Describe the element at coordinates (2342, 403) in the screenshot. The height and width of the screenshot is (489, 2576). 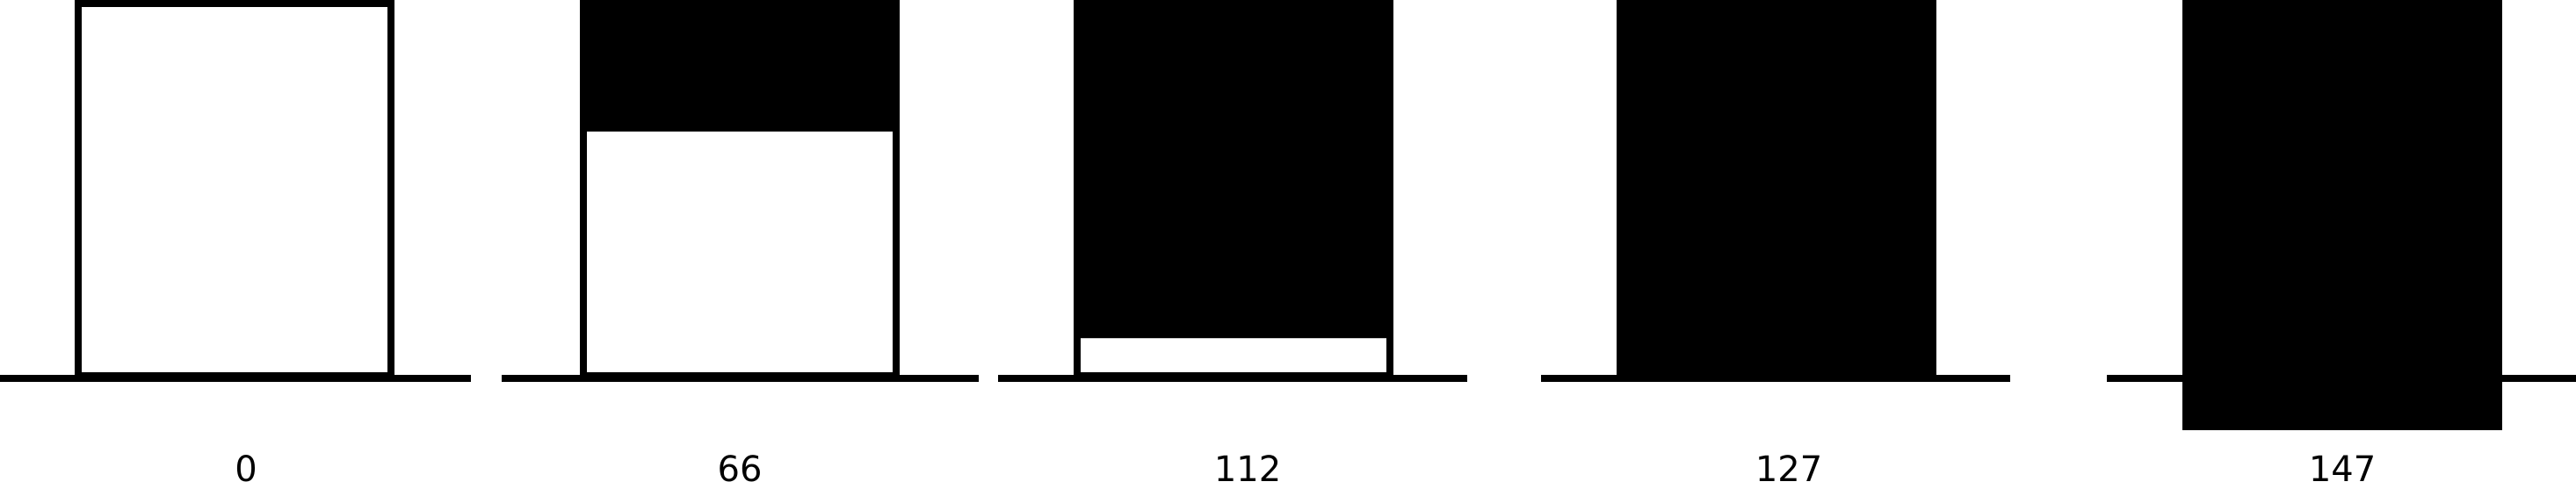
I see `overflow-block` at that location.